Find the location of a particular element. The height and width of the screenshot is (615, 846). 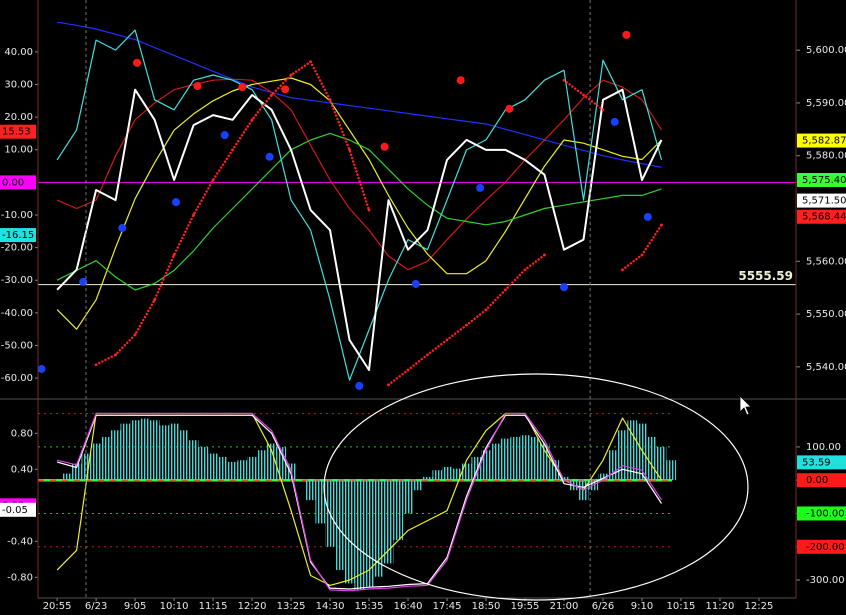

y2-tick-label: 5,600.00 is located at coordinates (826, 50).